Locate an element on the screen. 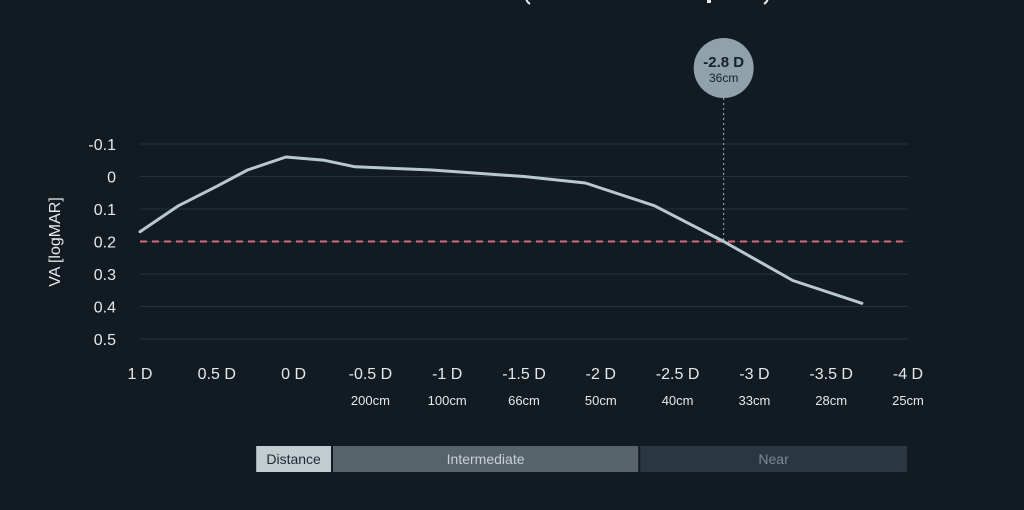 This screenshot has width=1024, height=510. y-tick-label: -0.1 is located at coordinates (102, 145).